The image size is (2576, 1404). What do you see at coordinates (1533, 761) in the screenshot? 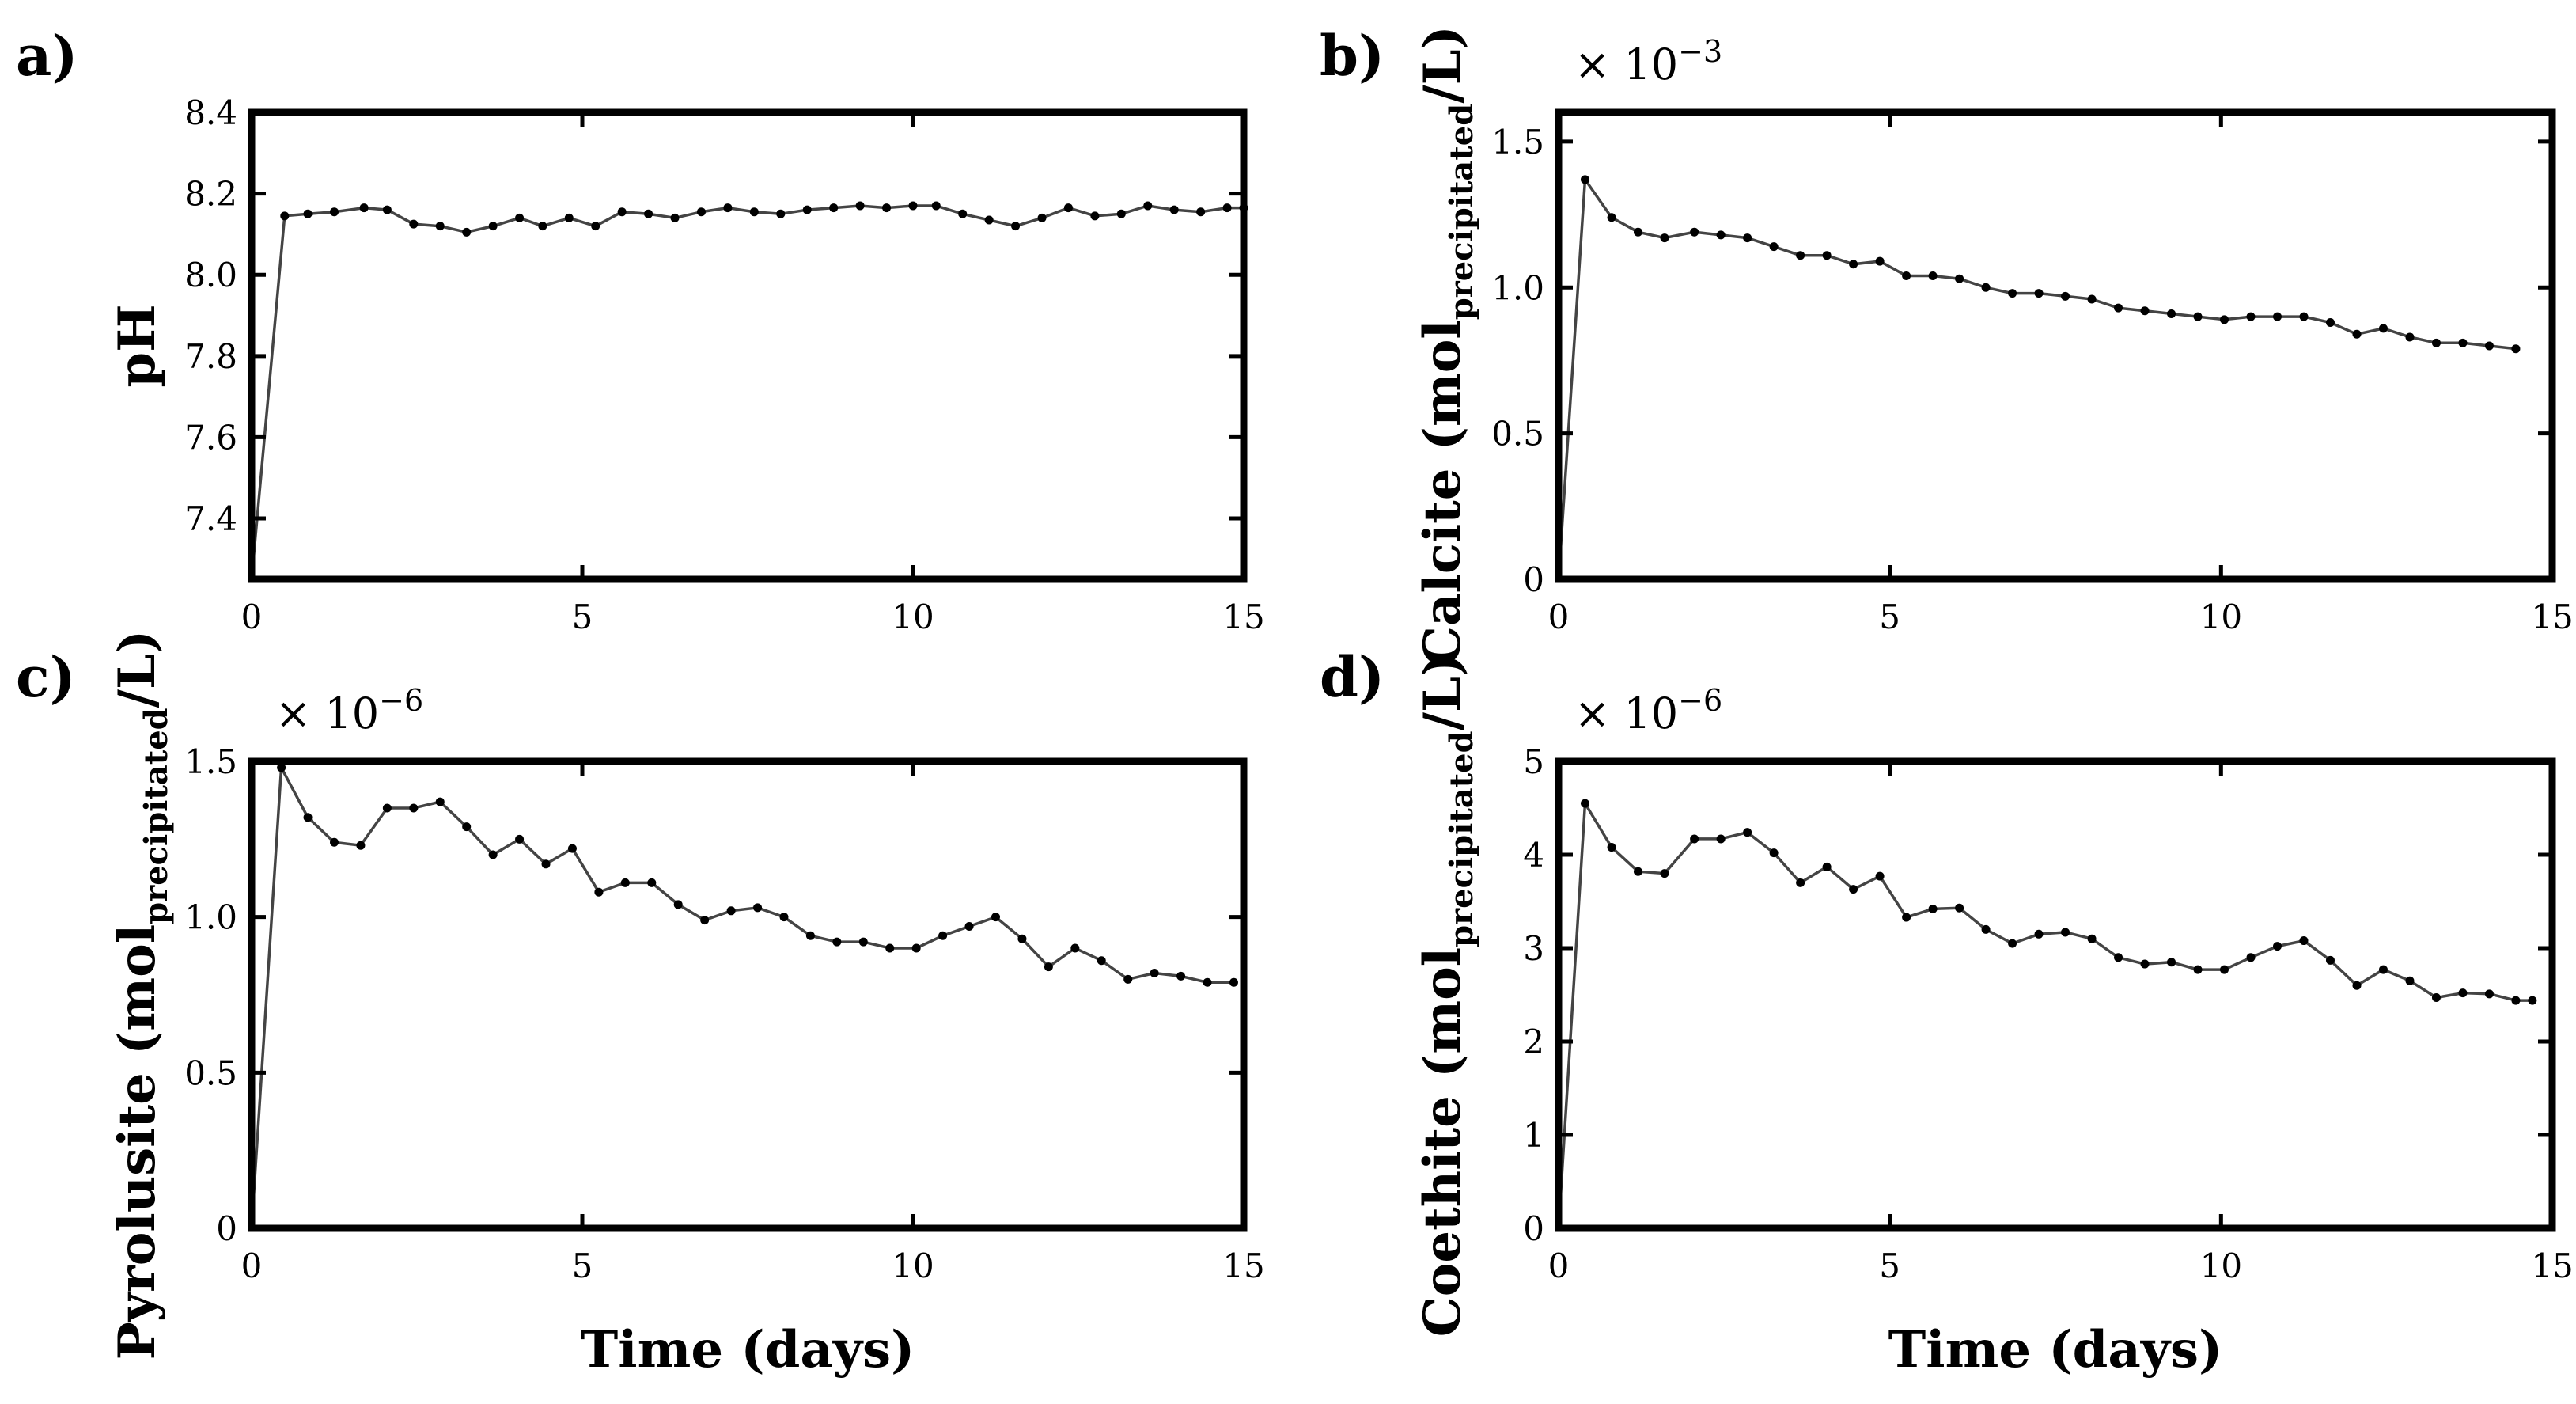
I see `y-tick-label-d-5: 5` at bounding box center [1533, 761].